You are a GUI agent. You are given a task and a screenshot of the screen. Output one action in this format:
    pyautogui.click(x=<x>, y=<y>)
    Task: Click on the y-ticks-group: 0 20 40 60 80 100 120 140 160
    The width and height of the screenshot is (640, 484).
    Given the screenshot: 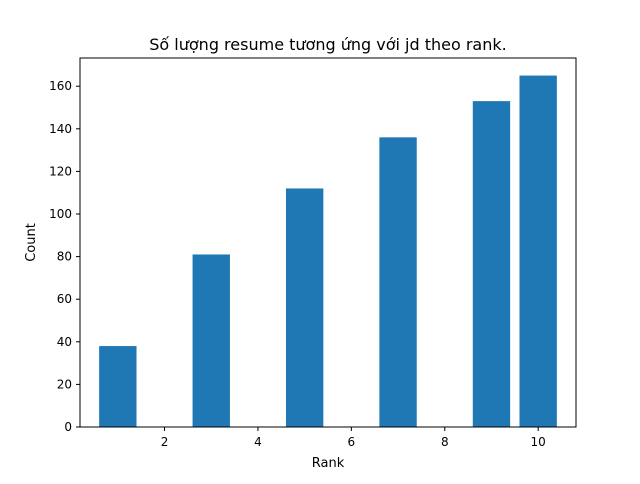 What is the action you would take?
    pyautogui.click(x=64, y=256)
    